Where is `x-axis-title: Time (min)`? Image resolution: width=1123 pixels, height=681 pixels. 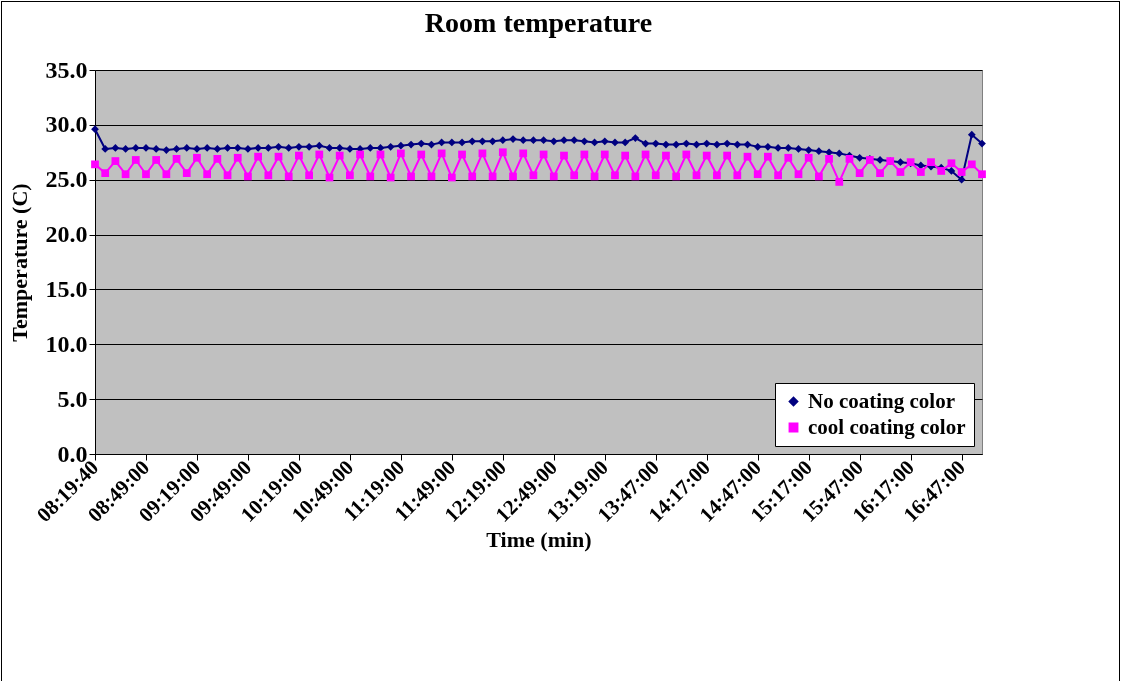
x-axis-title: Time (min) is located at coordinates (539, 540).